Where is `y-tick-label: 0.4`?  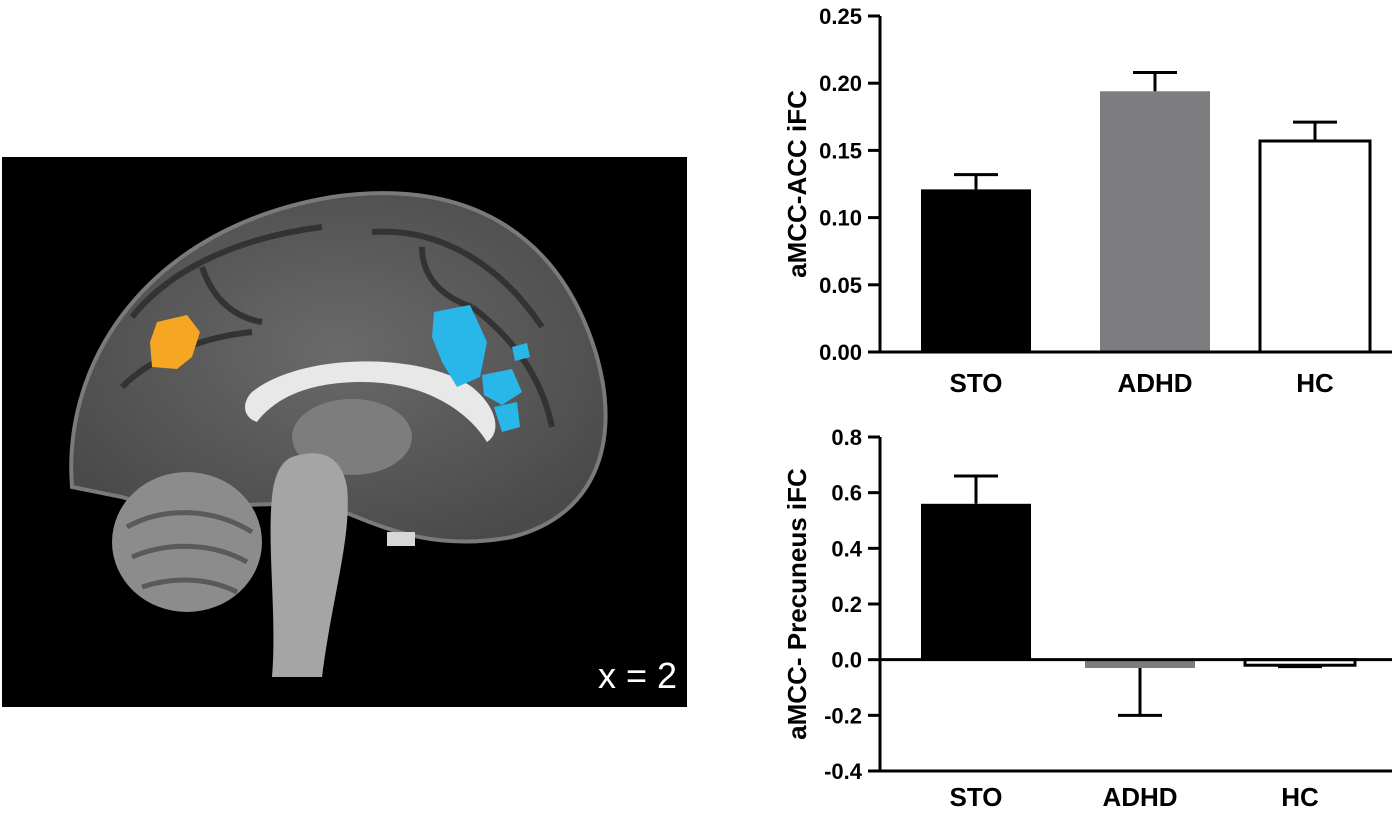 y-tick-label: 0.4 is located at coordinates (846, 548).